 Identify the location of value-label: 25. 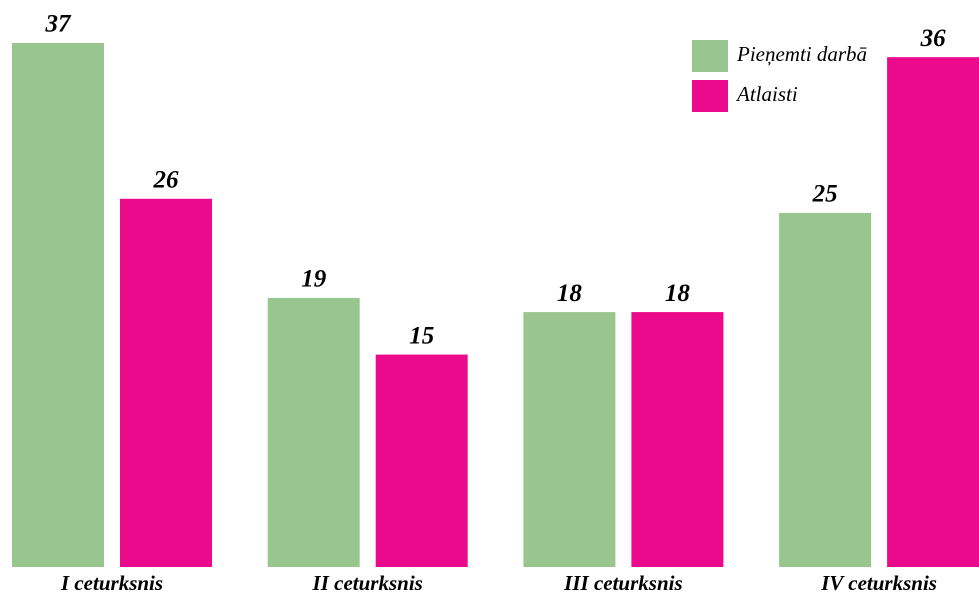
(825, 194).